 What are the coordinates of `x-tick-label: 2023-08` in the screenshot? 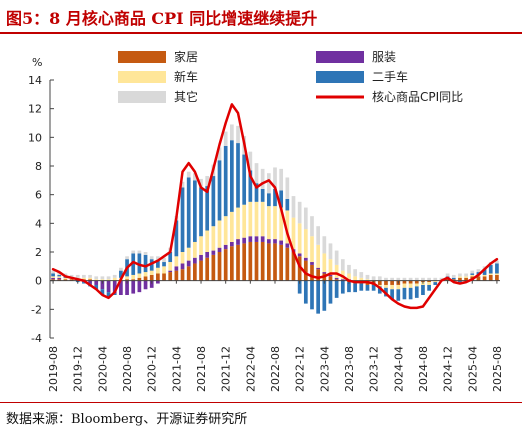 It's located at (349, 369).